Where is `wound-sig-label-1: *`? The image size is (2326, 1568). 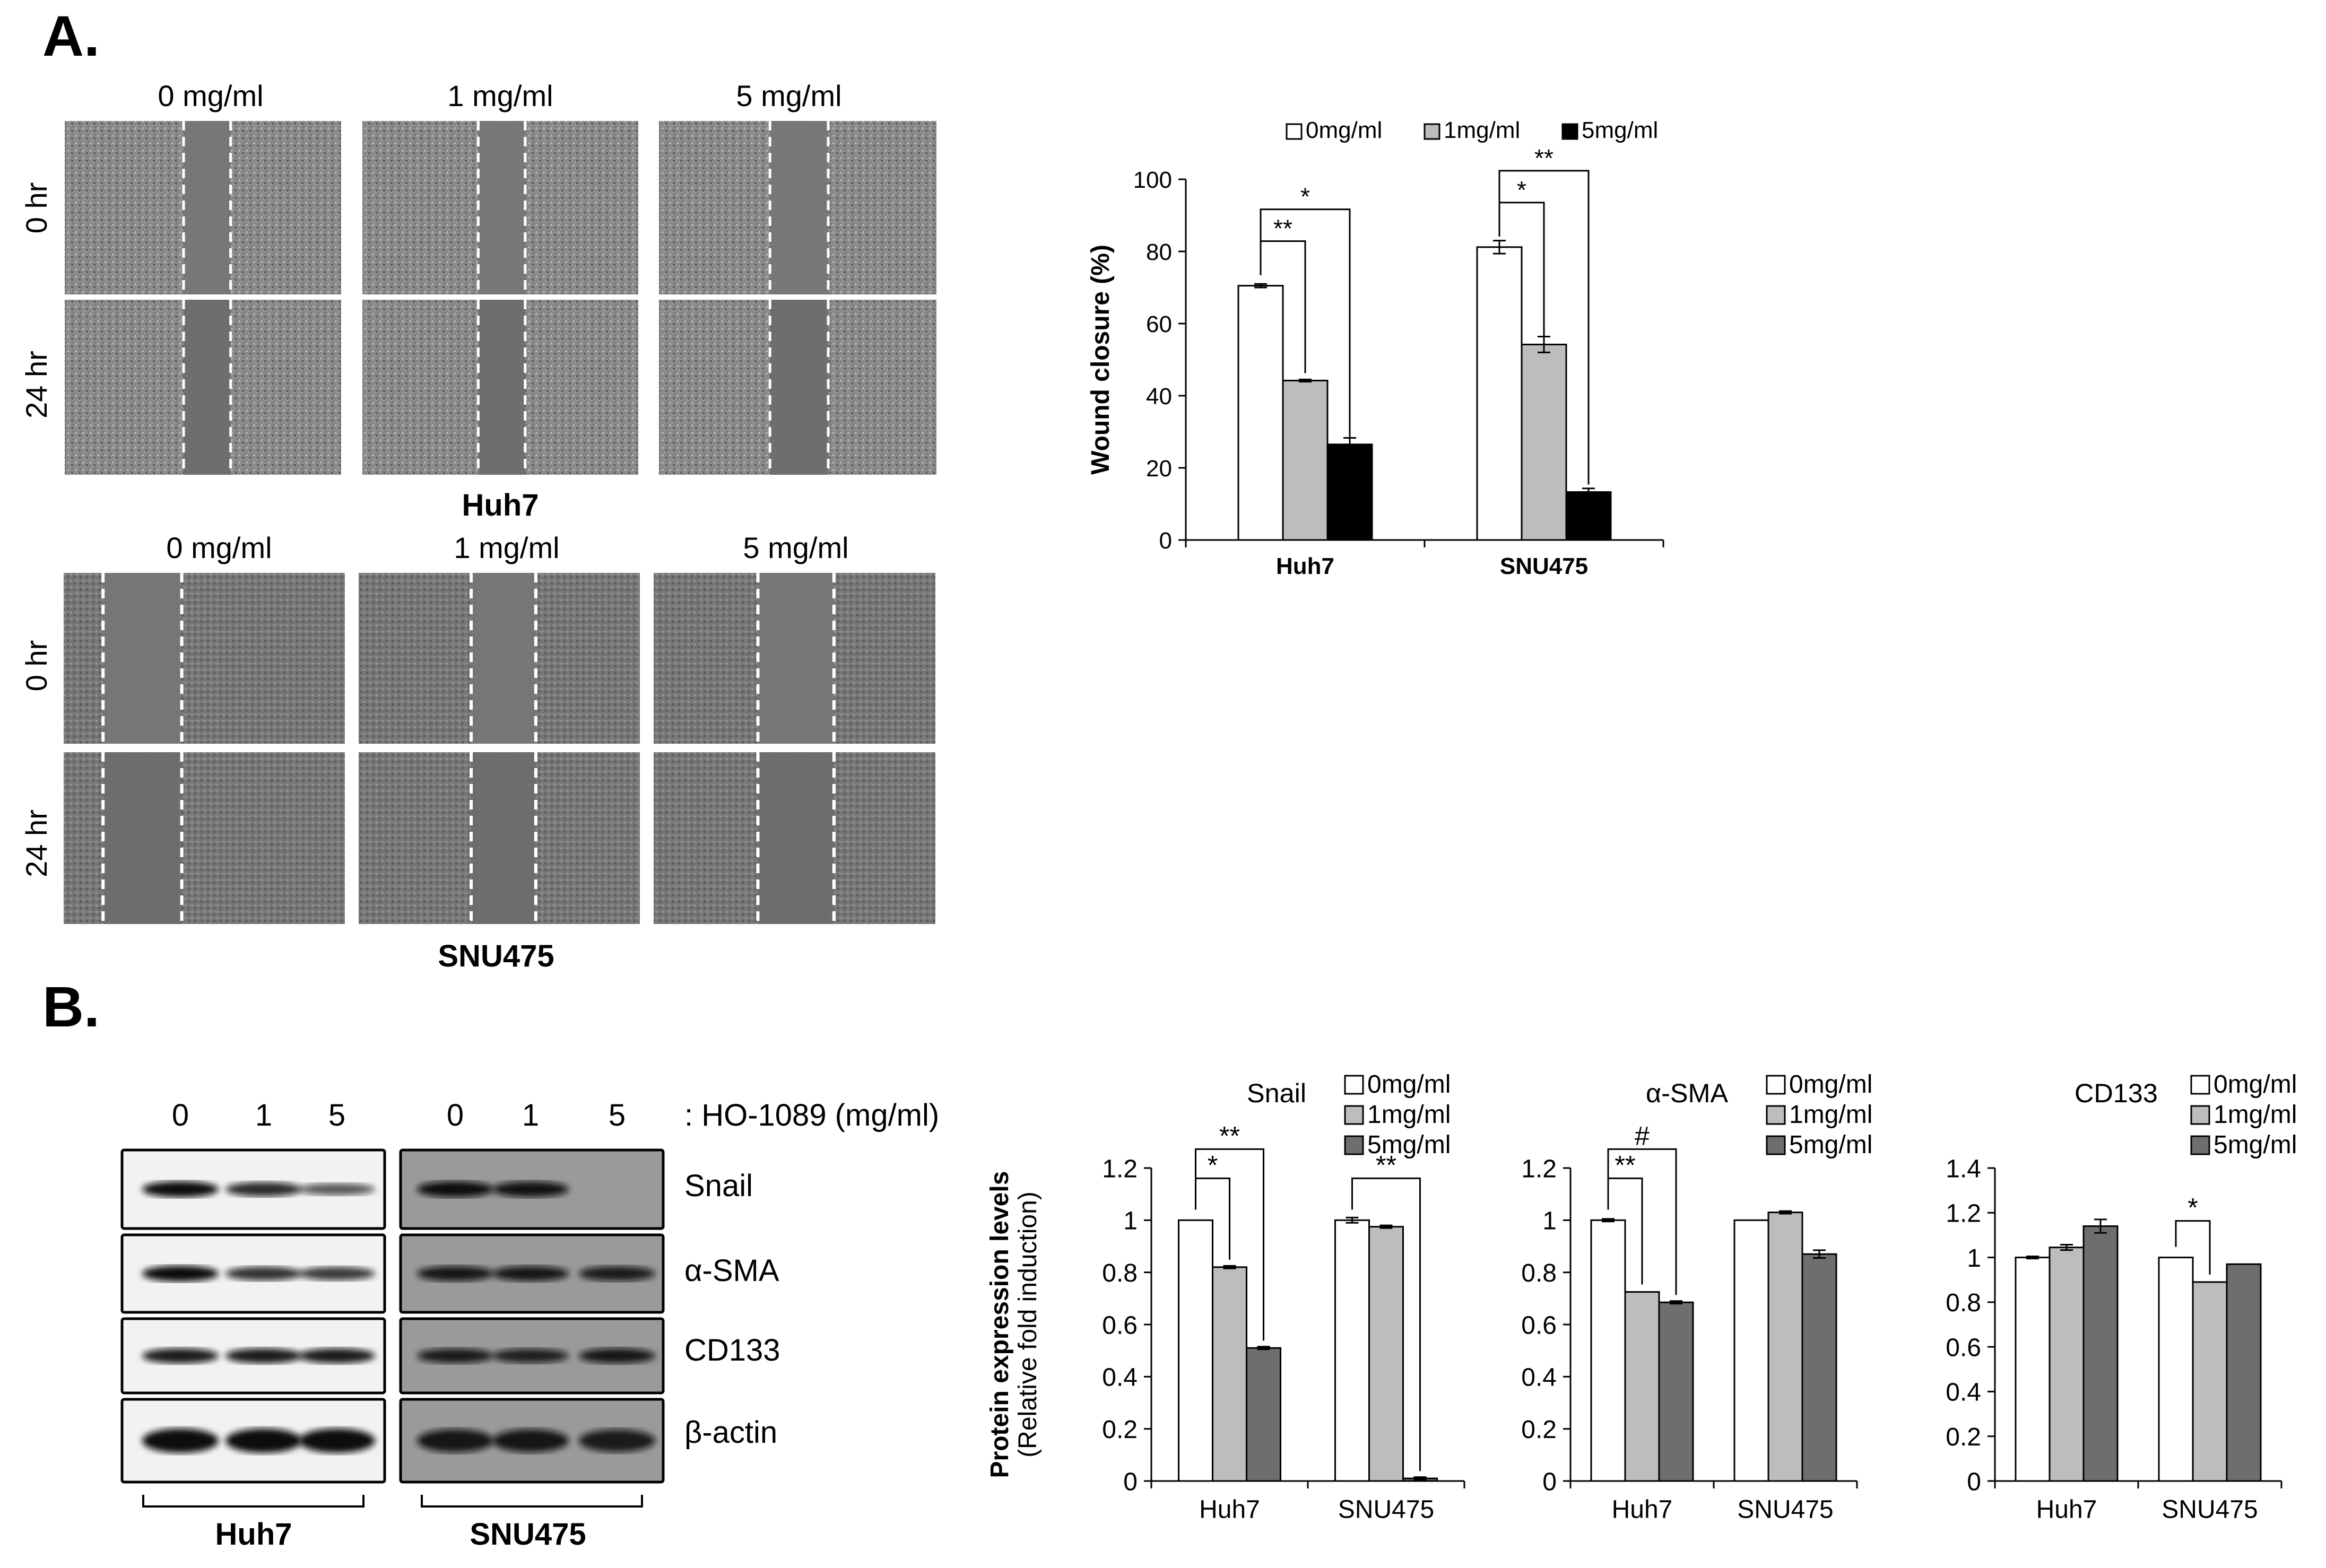
wound-sig-label-1: * is located at coordinates (1305, 197).